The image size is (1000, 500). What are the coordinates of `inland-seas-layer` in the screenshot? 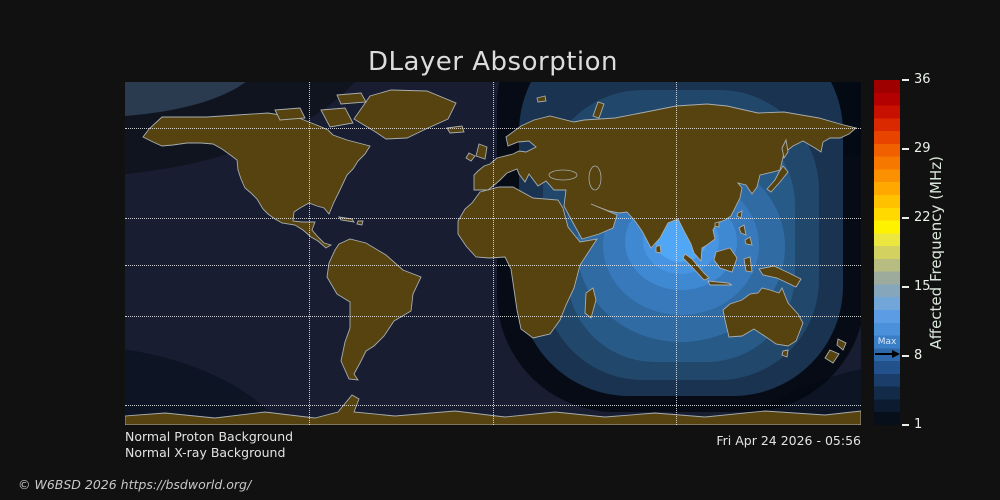 It's located at (575, 178).